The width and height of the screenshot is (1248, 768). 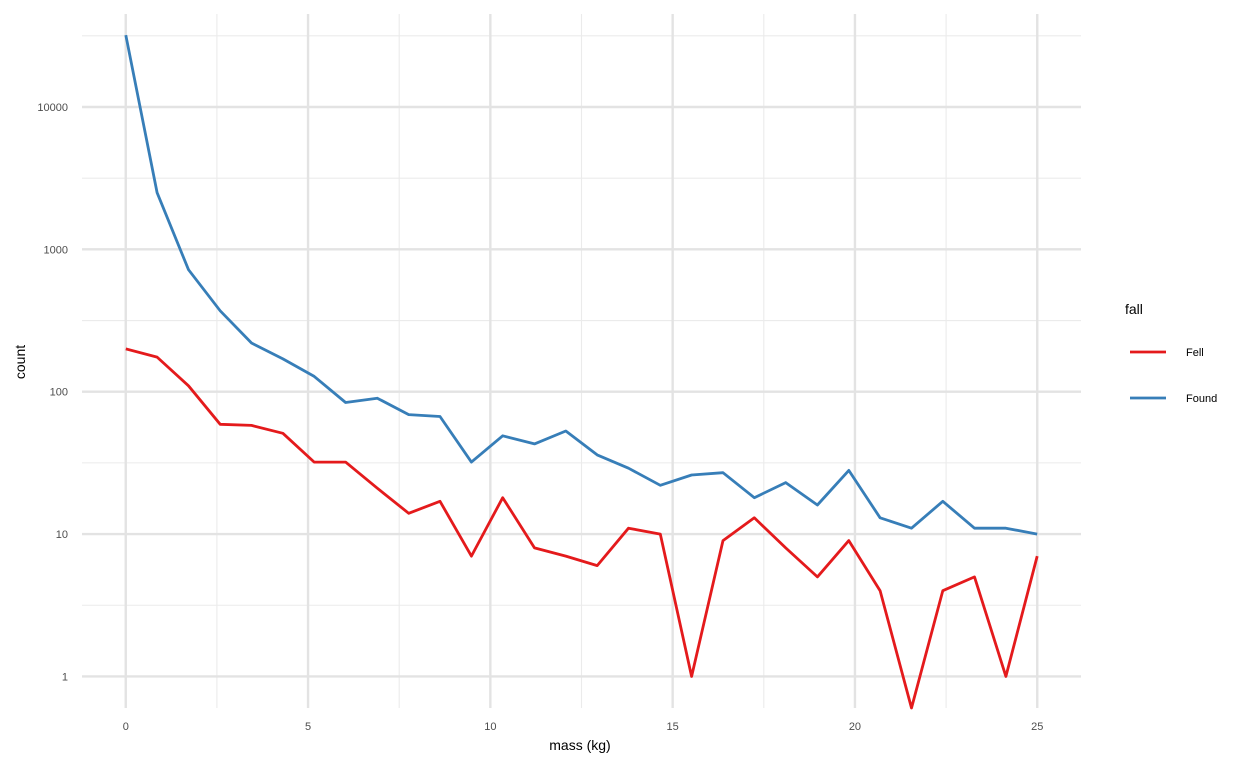 What do you see at coordinates (56, 250) in the screenshot?
I see `y-tick-label: 1000` at bounding box center [56, 250].